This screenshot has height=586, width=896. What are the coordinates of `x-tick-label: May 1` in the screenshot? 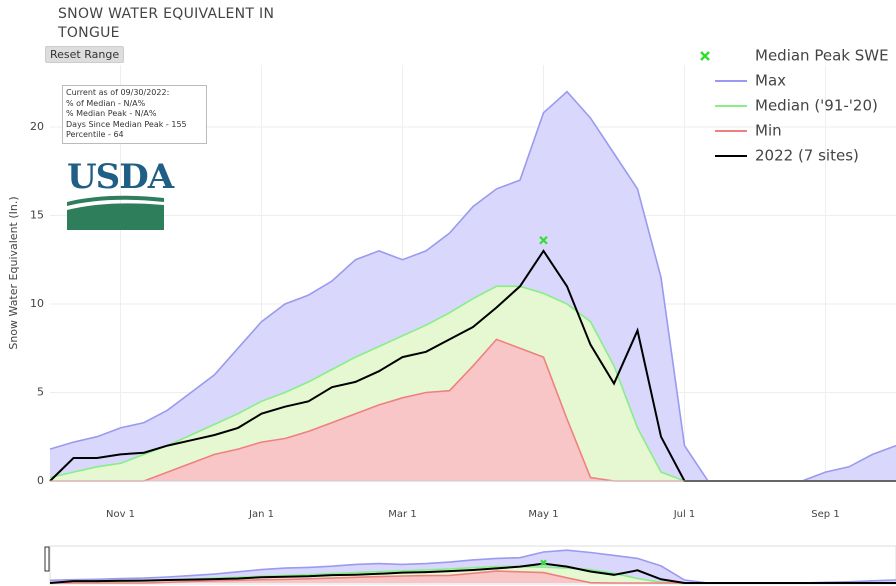 It's located at (543, 514).